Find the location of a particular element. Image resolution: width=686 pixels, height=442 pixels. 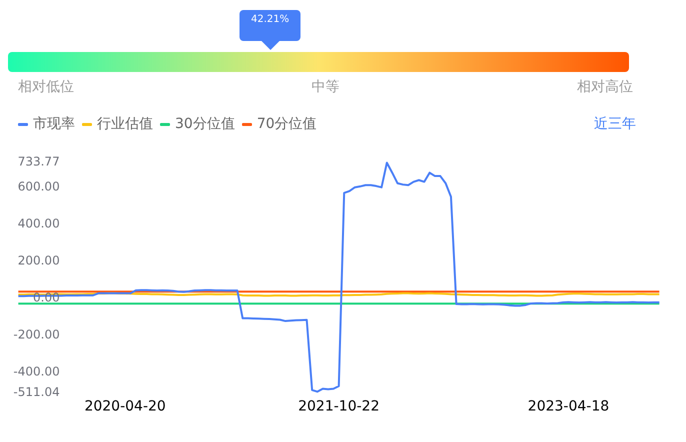

legend-label: 30分位值 is located at coordinates (205, 124).